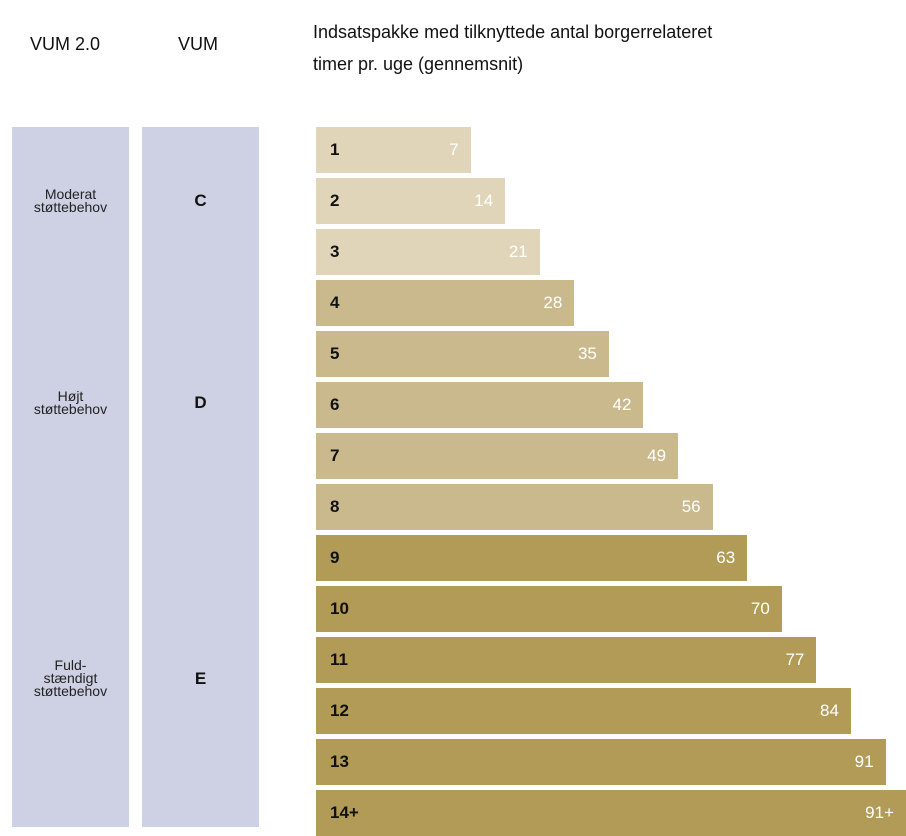 The image size is (906, 836). Describe the element at coordinates (829, 710) in the screenshot. I see `value-label: 84` at that location.